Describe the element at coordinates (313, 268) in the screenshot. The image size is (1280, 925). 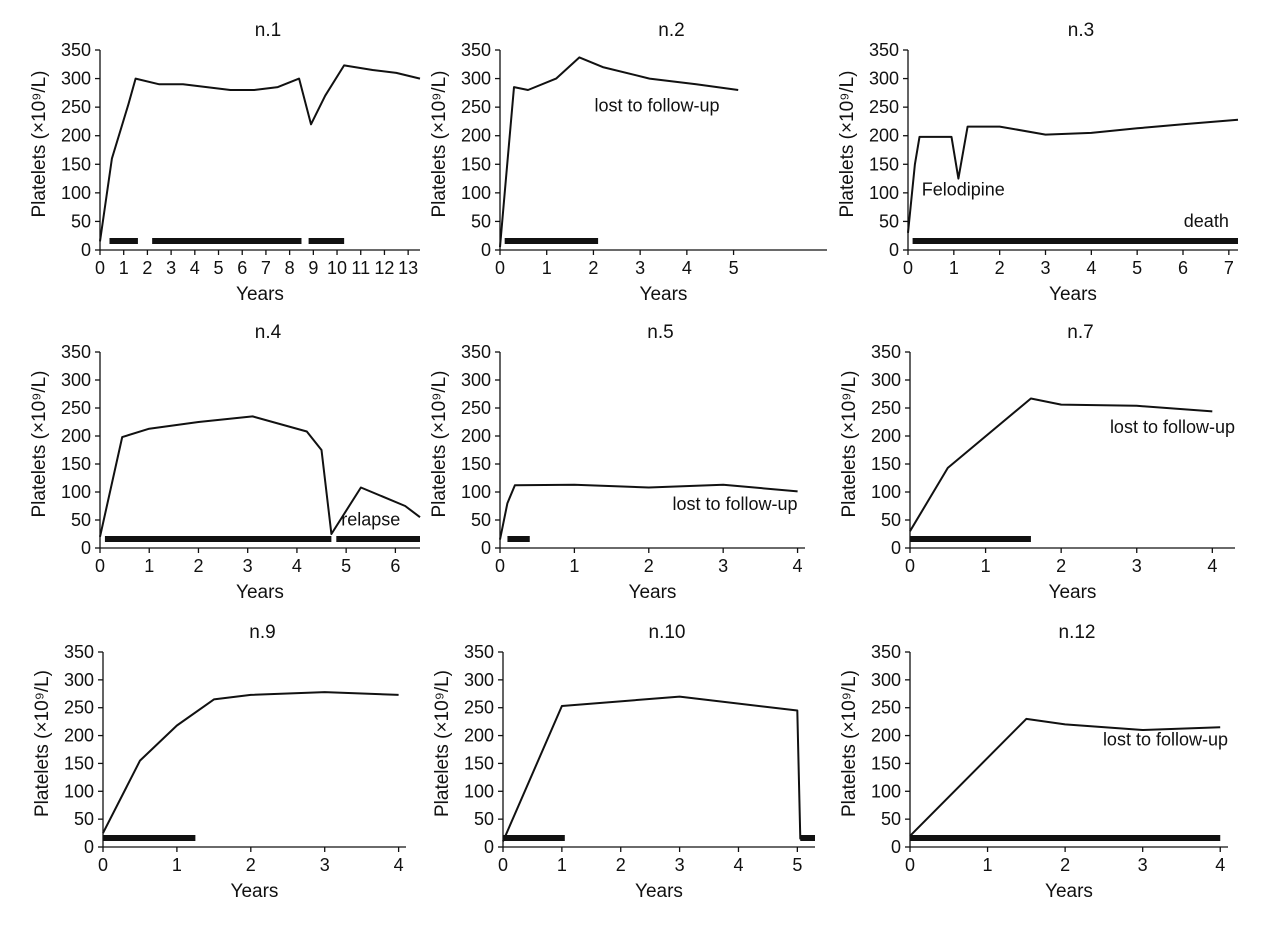
I see `x-tick-label: 9` at that location.